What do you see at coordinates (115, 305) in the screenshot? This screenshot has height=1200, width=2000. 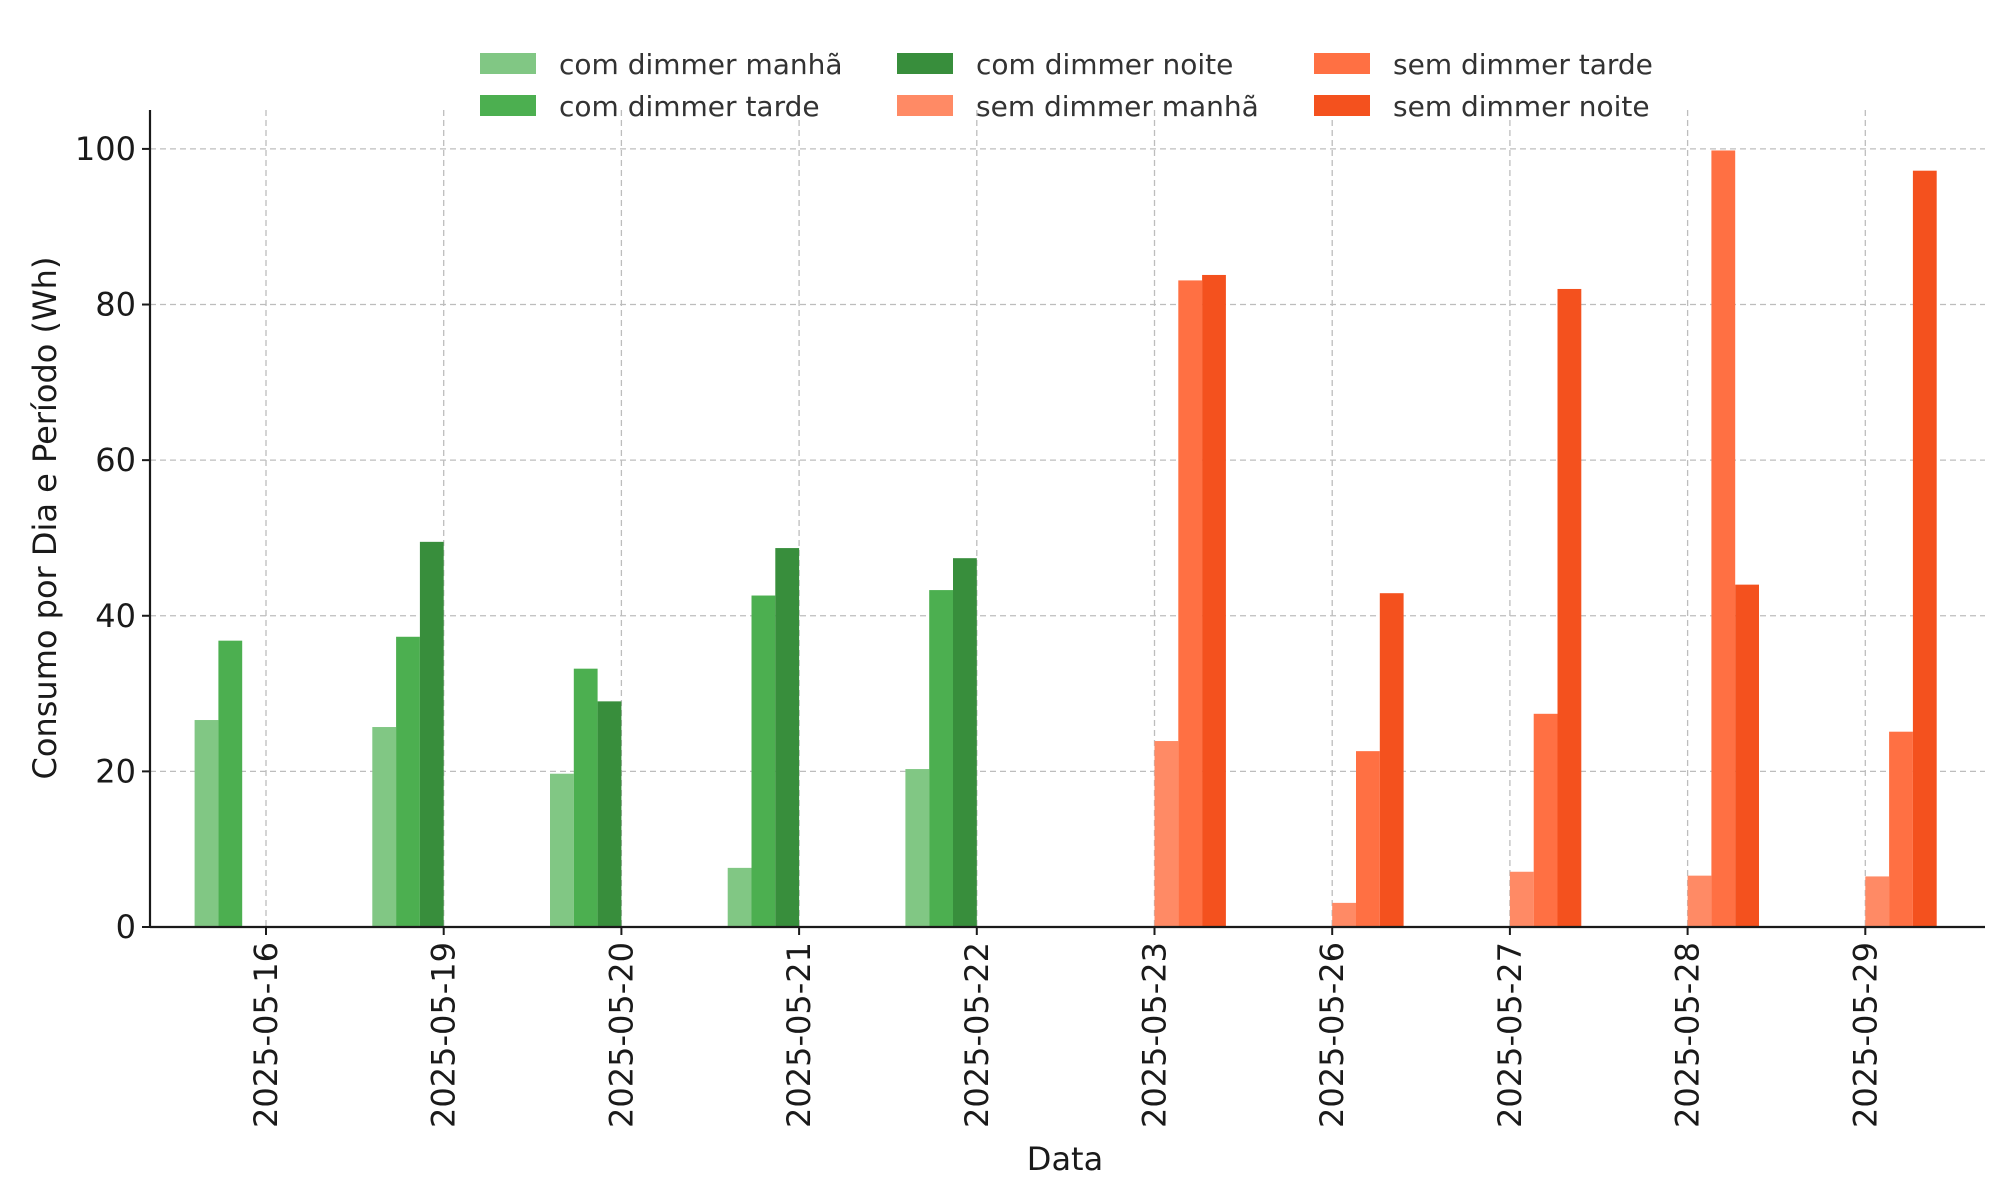 I see `y-tick-label: 80` at bounding box center [115, 305].